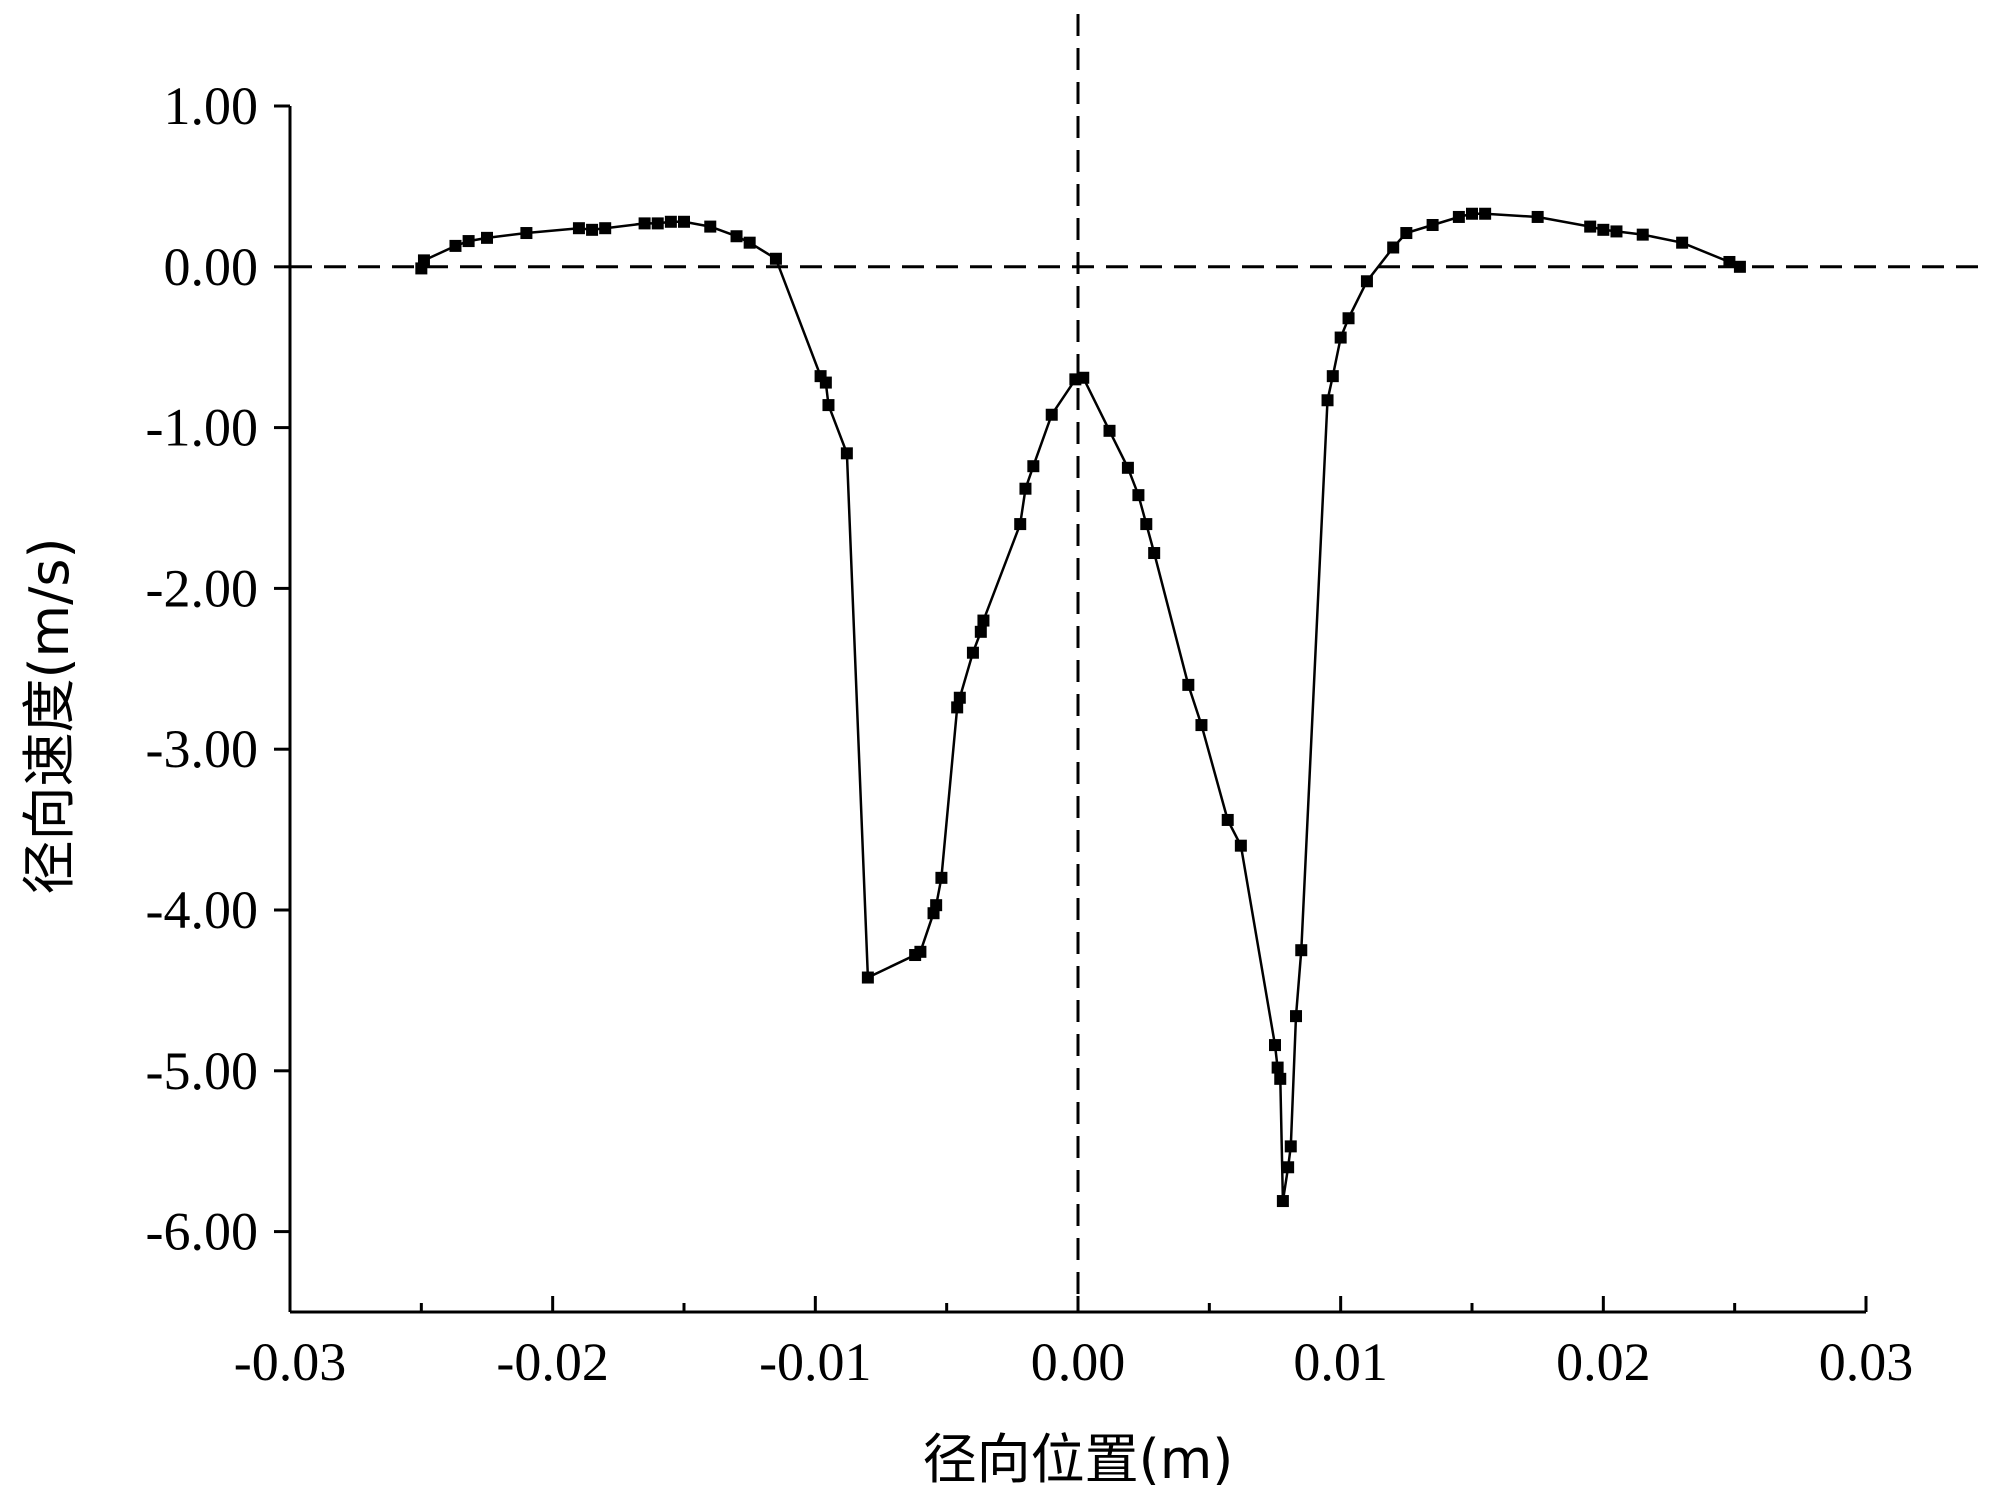  Describe the element at coordinates (202, 910) in the screenshot. I see `y-tick-label: -4.00` at that location.